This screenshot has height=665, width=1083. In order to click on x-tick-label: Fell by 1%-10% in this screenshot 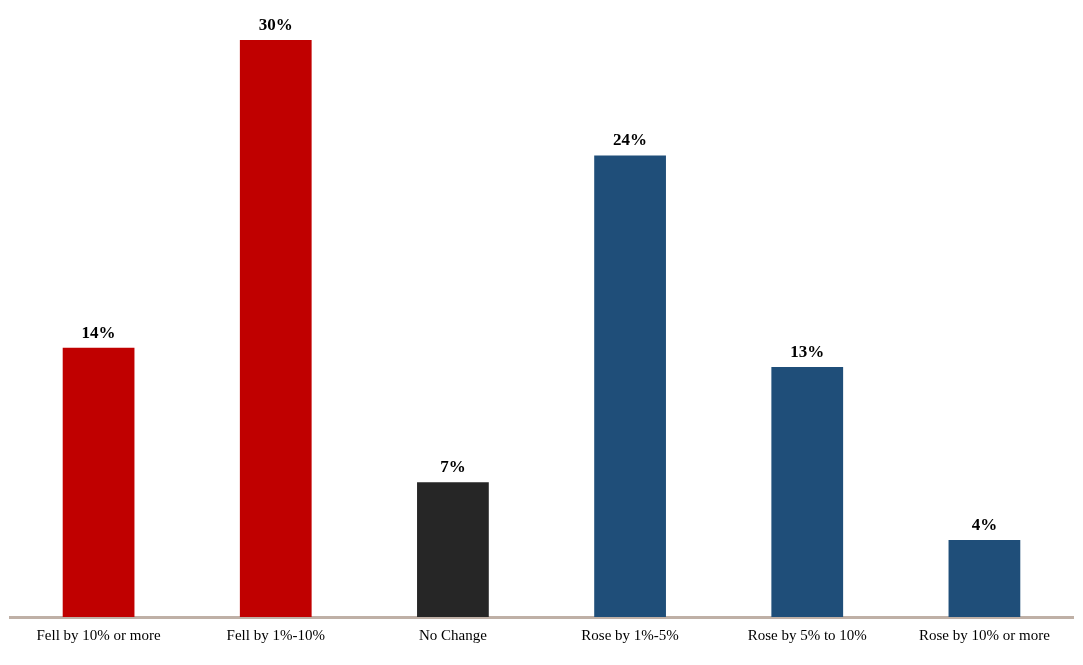, I will do `click(275, 634)`.